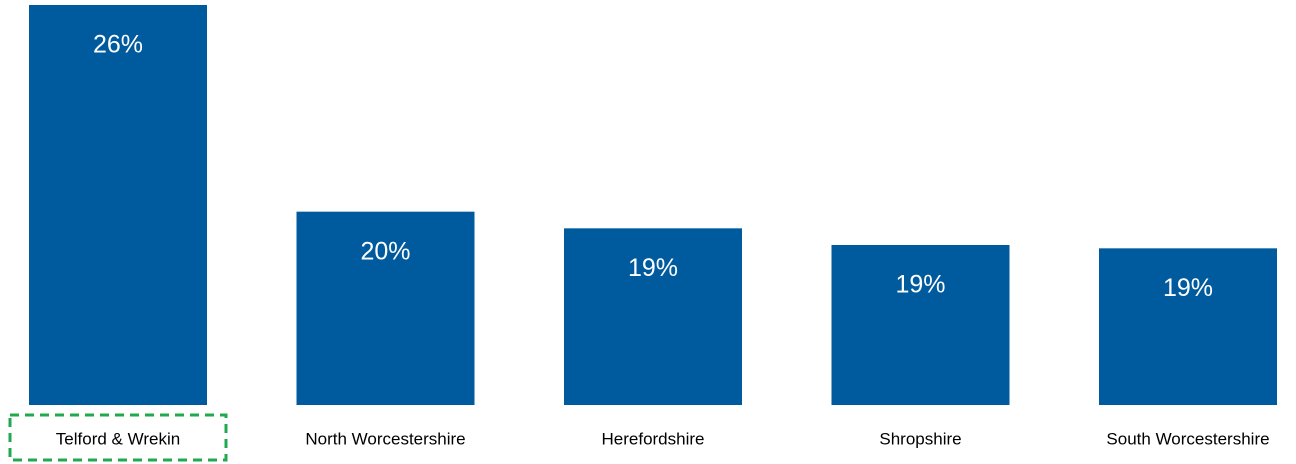  Describe the element at coordinates (385, 438) in the screenshot. I see `x-tick-label: North Worcestershire` at that location.